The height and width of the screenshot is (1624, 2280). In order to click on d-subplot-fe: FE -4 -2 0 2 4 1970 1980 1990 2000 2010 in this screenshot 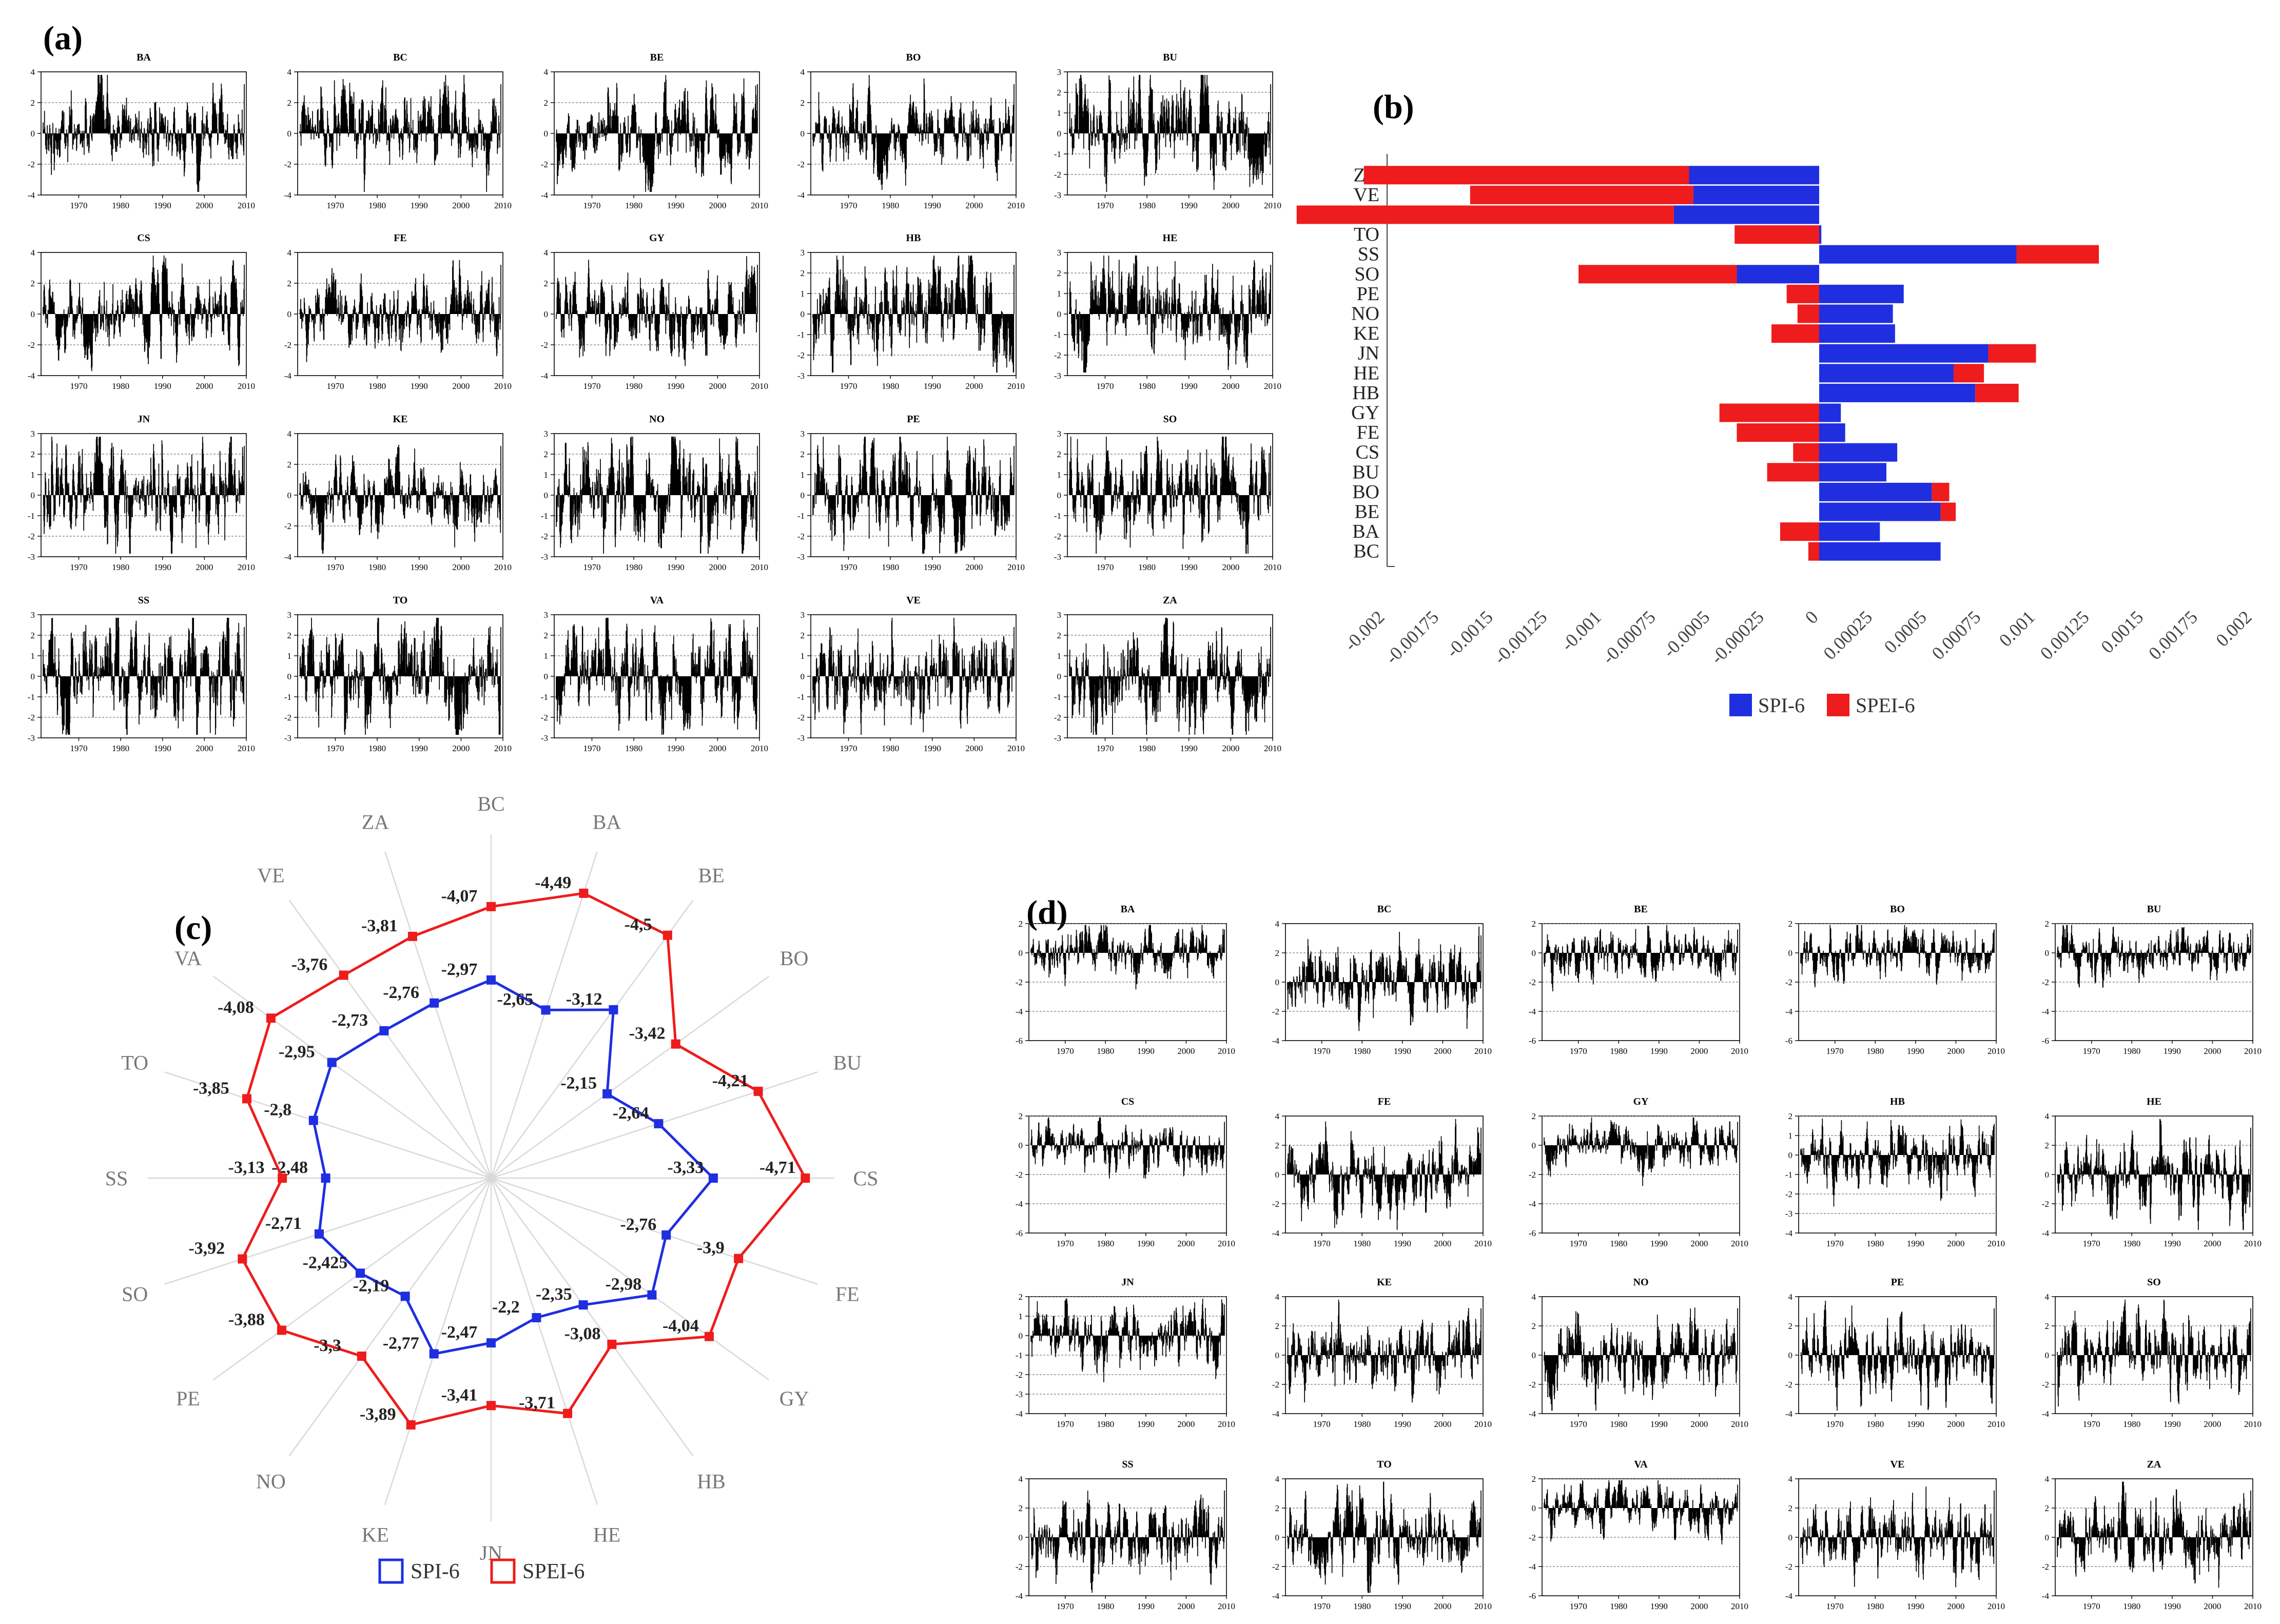, I will do `click(1382, 1172)`.